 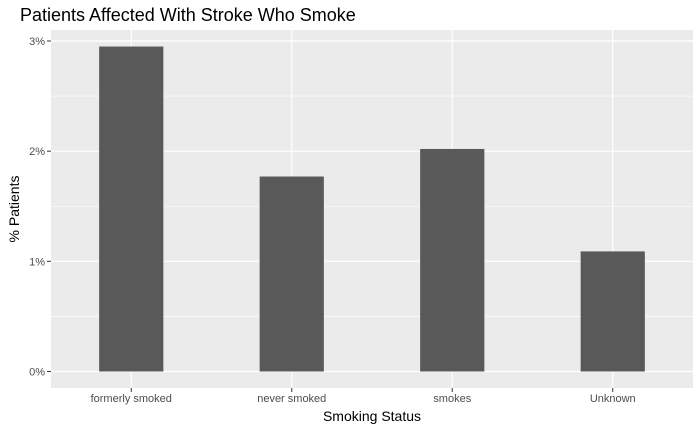 I want to click on bar-never-smoked, so click(x=291, y=274).